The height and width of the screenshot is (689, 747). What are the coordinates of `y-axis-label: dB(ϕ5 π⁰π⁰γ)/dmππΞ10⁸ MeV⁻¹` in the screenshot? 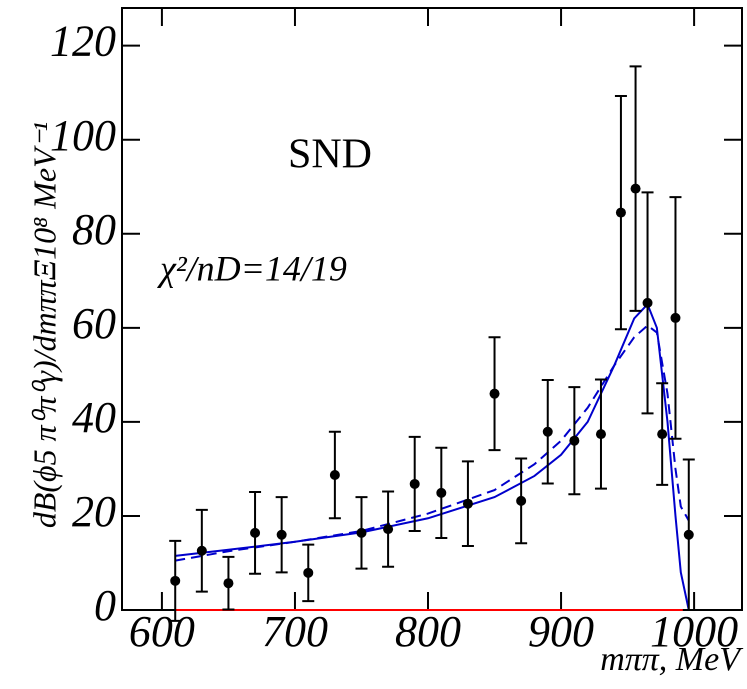 It's located at (44, 325).